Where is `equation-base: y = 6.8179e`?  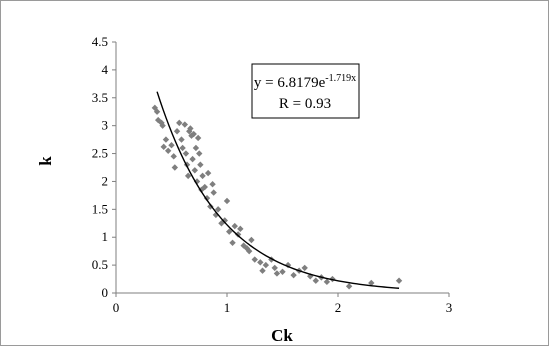
equation-base: y = 6.8179e is located at coordinates (290, 83).